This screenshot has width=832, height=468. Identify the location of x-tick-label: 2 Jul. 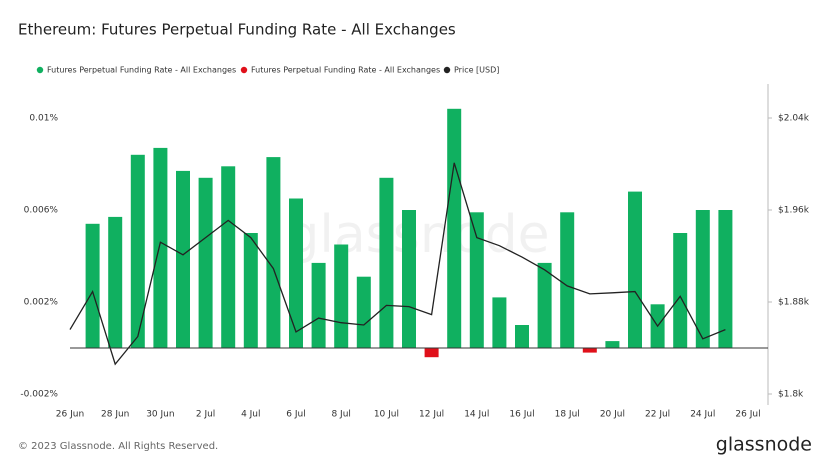
(205, 415).